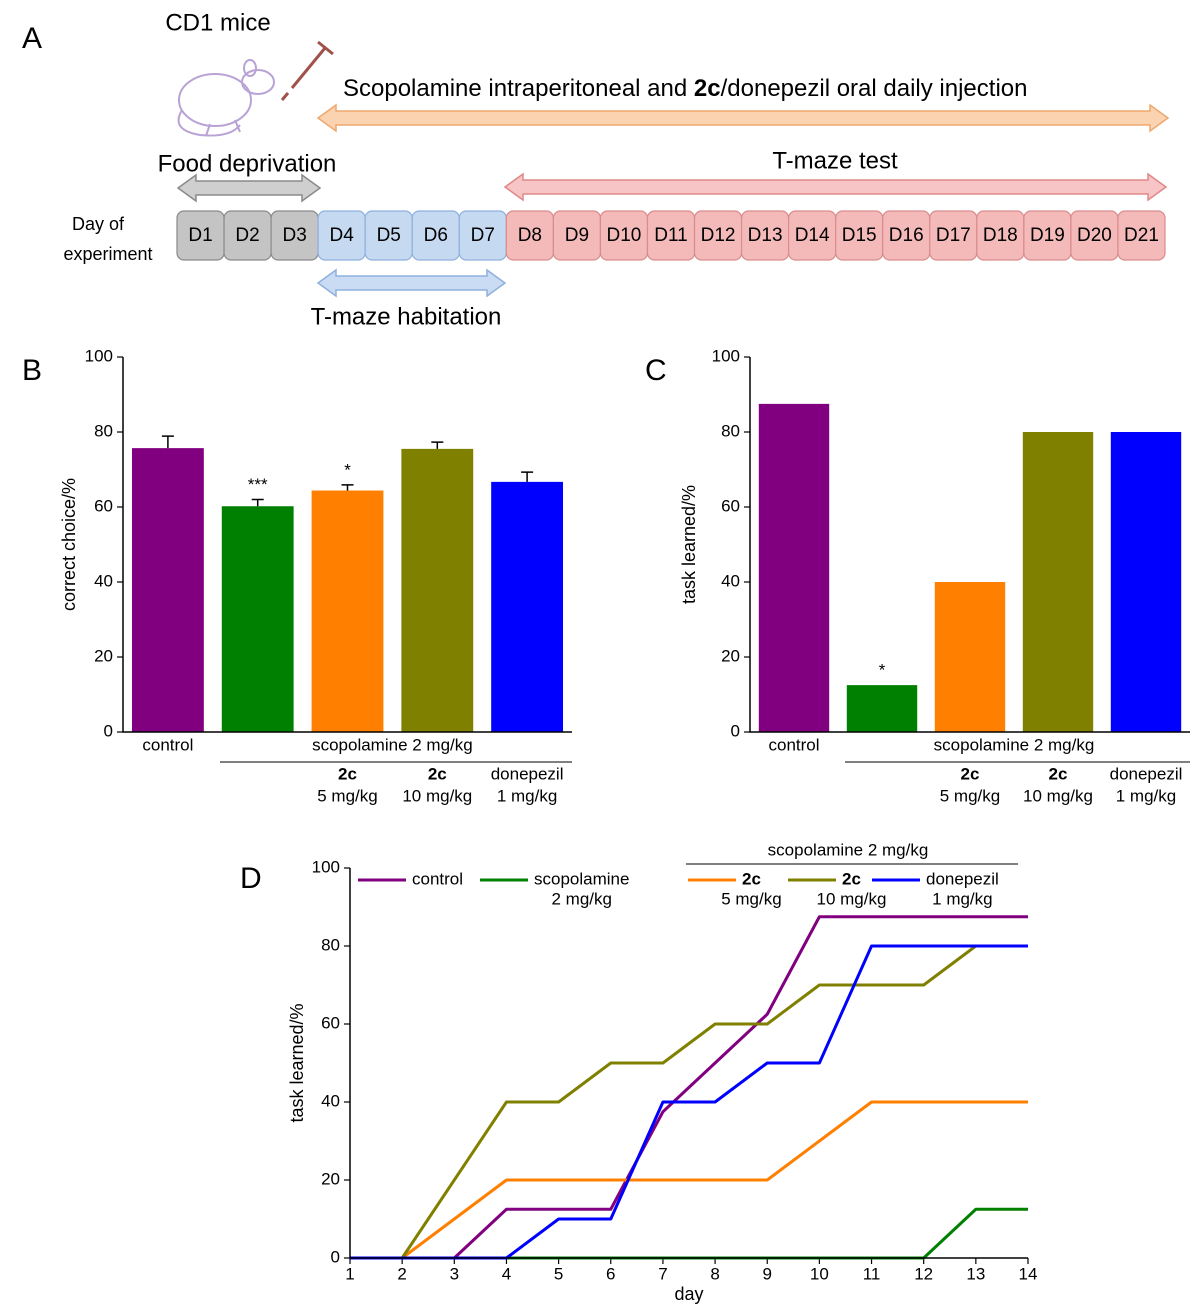 The image size is (1203, 1307). What do you see at coordinates (1047, 235) in the screenshot?
I see `day-text: D19` at bounding box center [1047, 235].